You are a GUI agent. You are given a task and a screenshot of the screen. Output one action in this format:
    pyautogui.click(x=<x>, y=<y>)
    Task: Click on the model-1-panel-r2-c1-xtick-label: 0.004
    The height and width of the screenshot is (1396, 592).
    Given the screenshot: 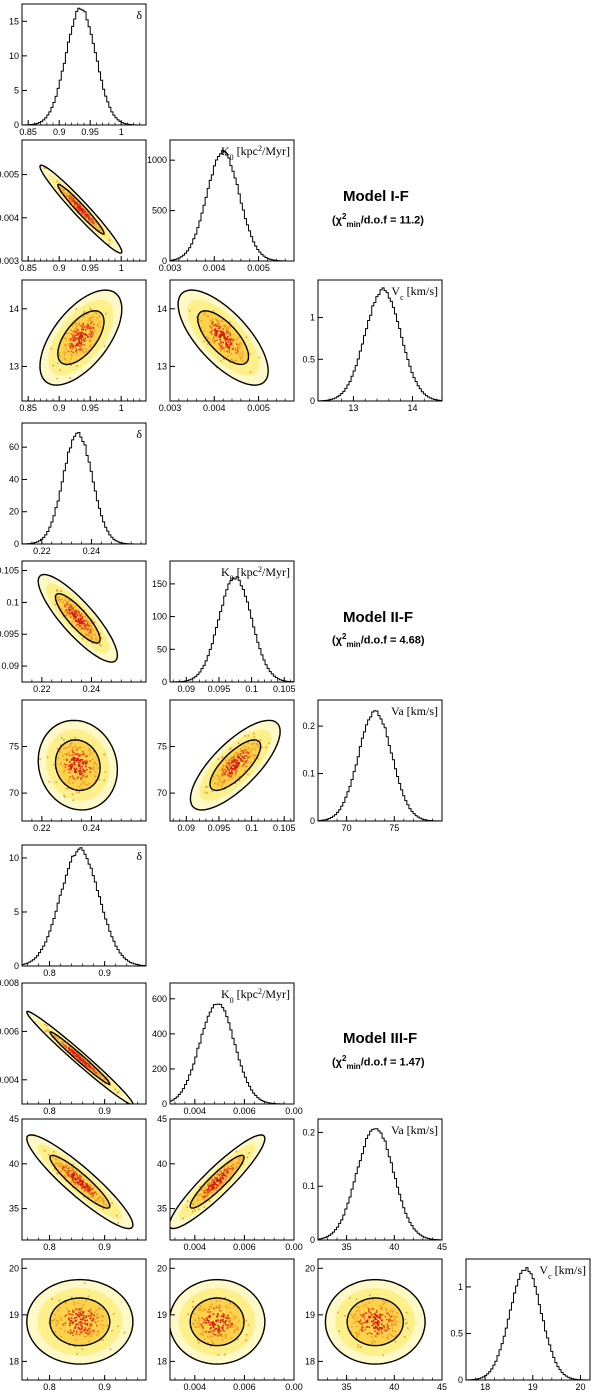 What is the action you would take?
    pyautogui.click(x=214, y=408)
    